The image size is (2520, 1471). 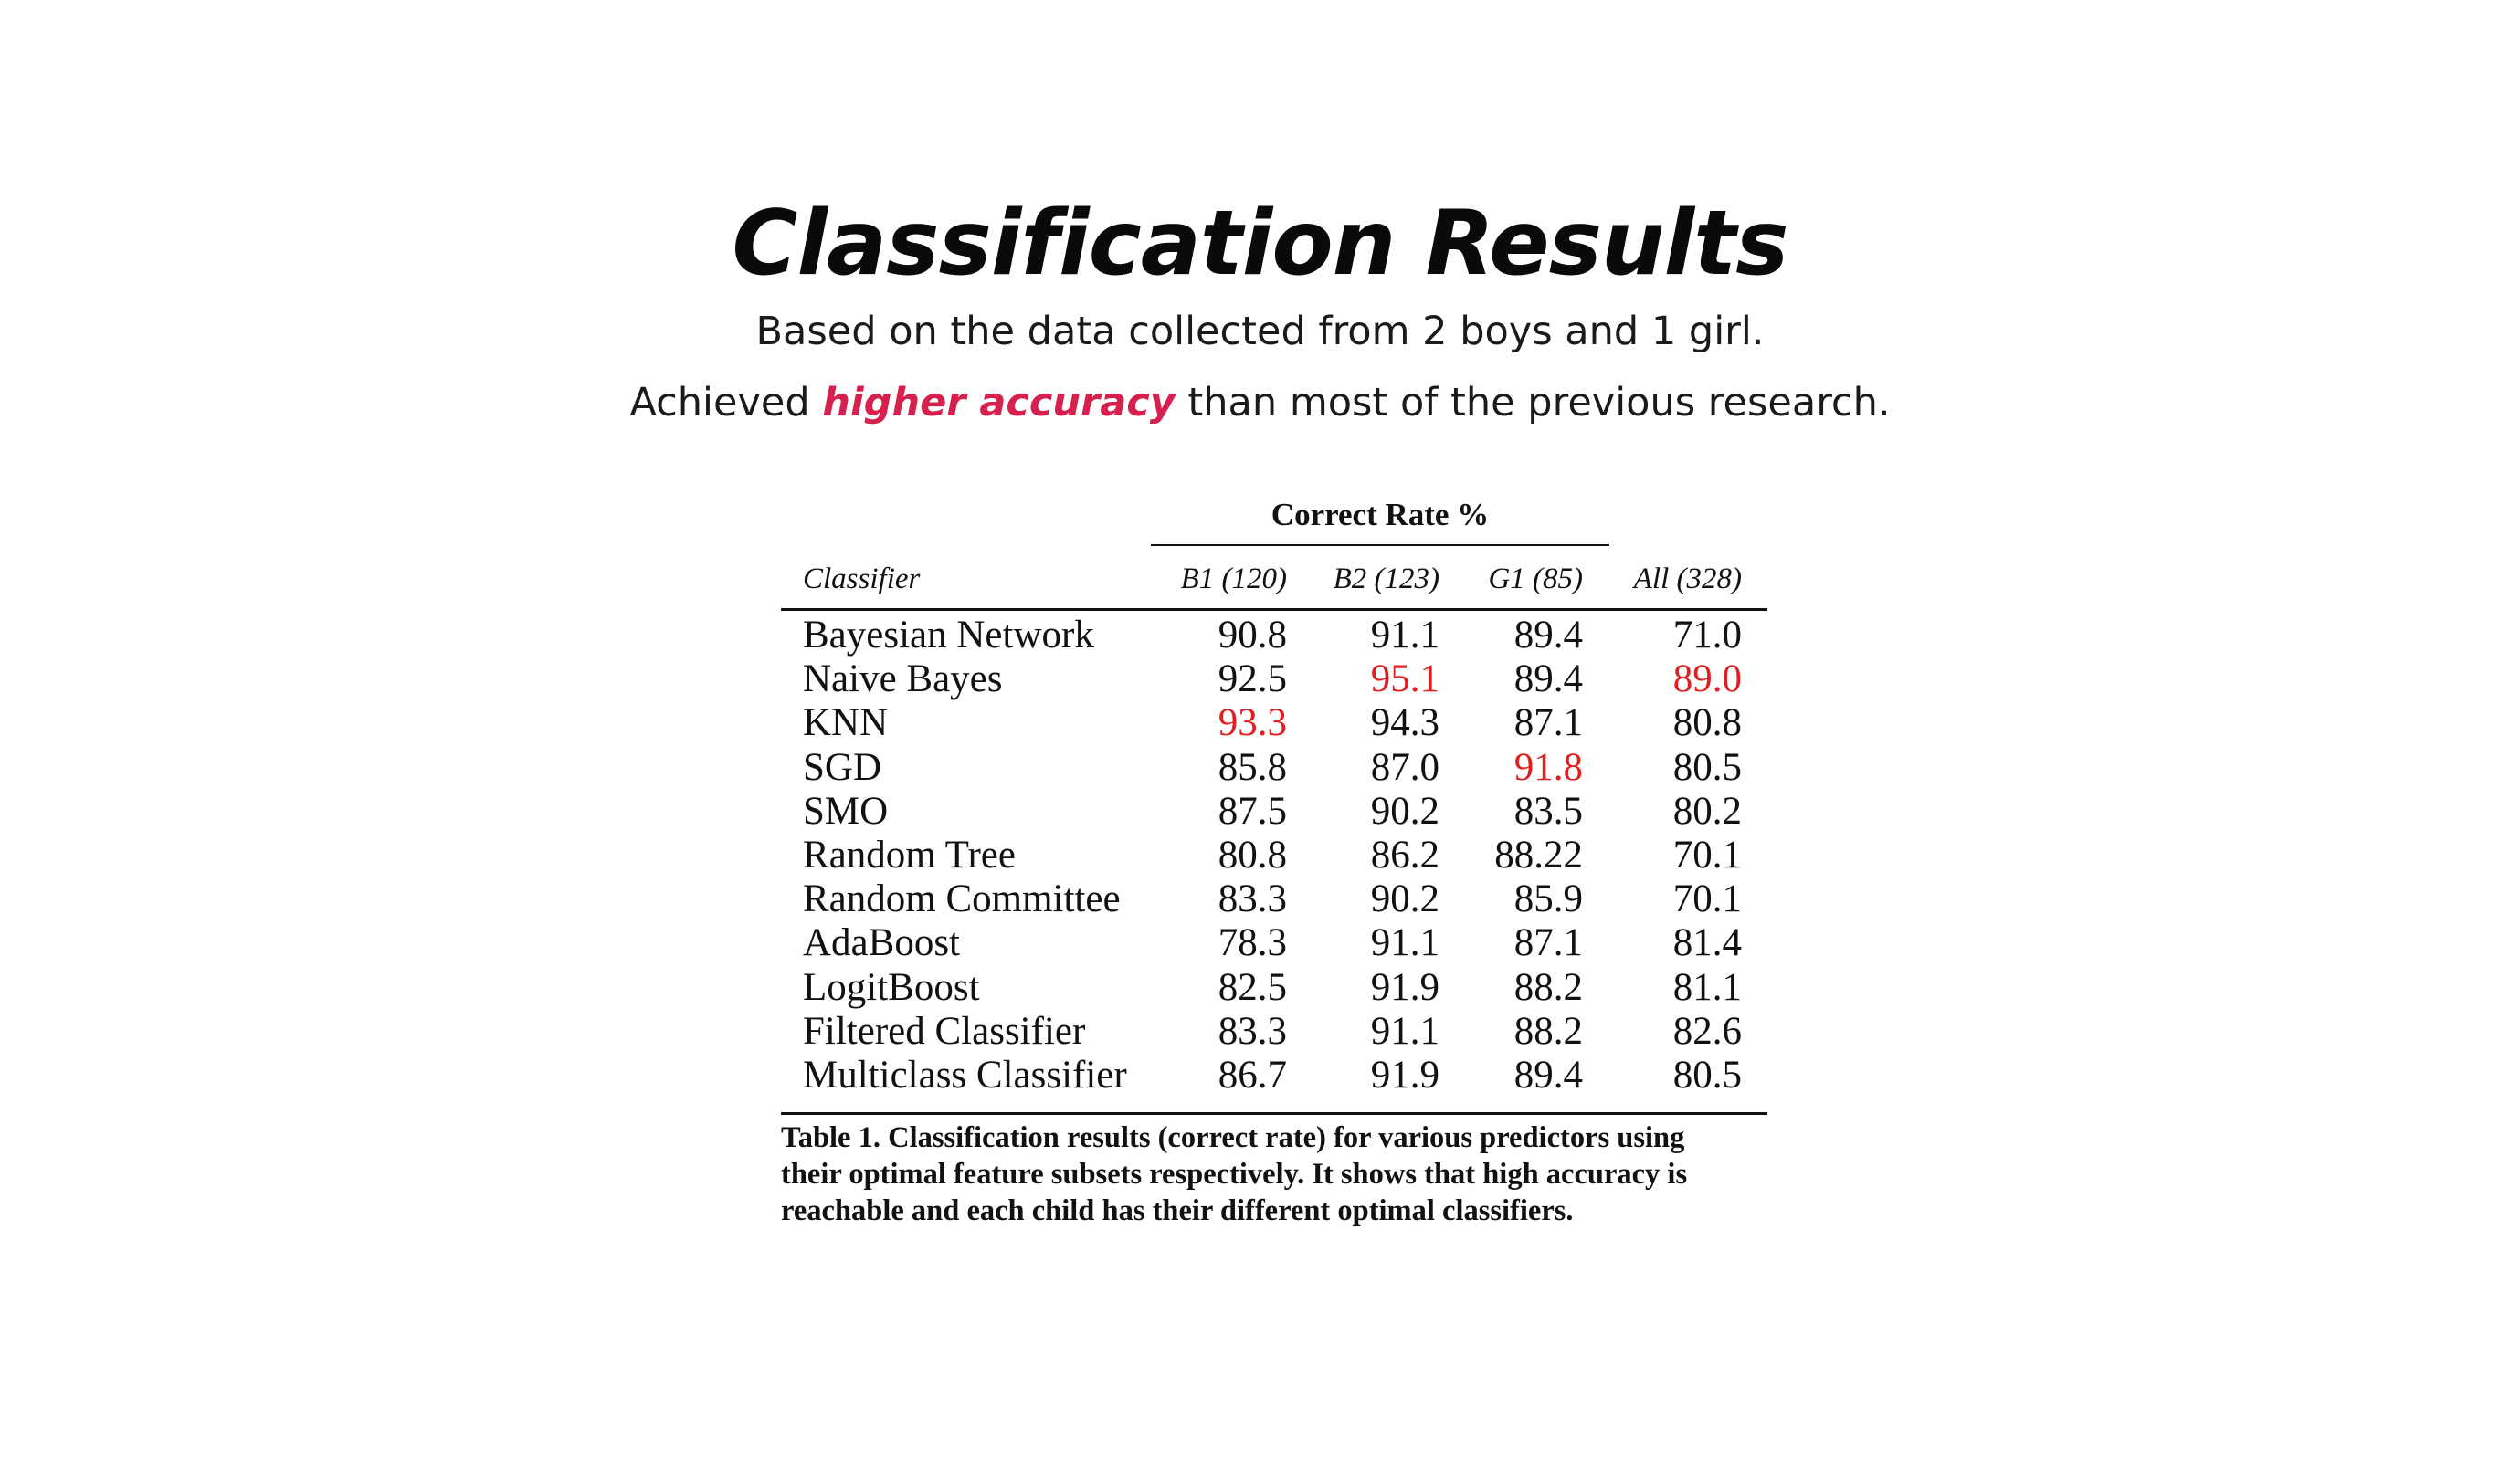 I want to click on classifier-name: KNN, so click(x=846, y=723).